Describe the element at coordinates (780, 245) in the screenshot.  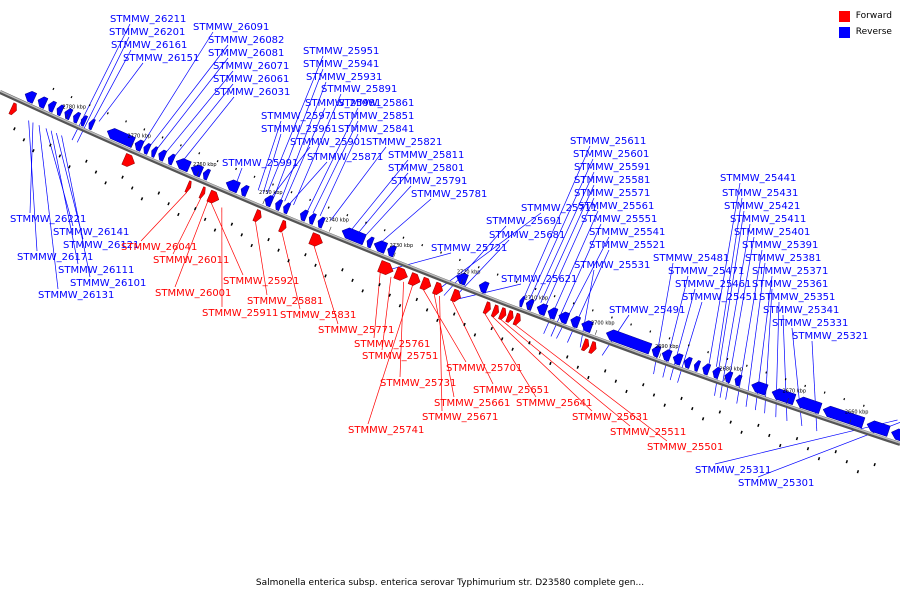
I see `gene-label: STMMW_25391` at that location.